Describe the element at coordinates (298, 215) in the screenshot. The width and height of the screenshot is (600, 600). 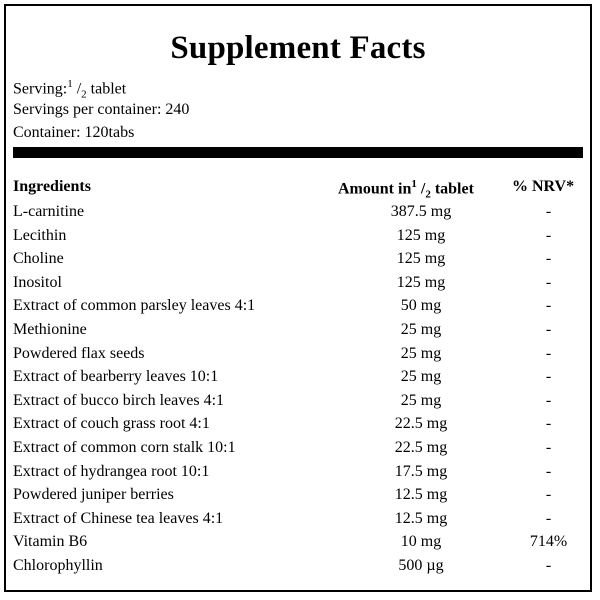
I see `table-row: L-carnitine 387.5 mg -` at that location.